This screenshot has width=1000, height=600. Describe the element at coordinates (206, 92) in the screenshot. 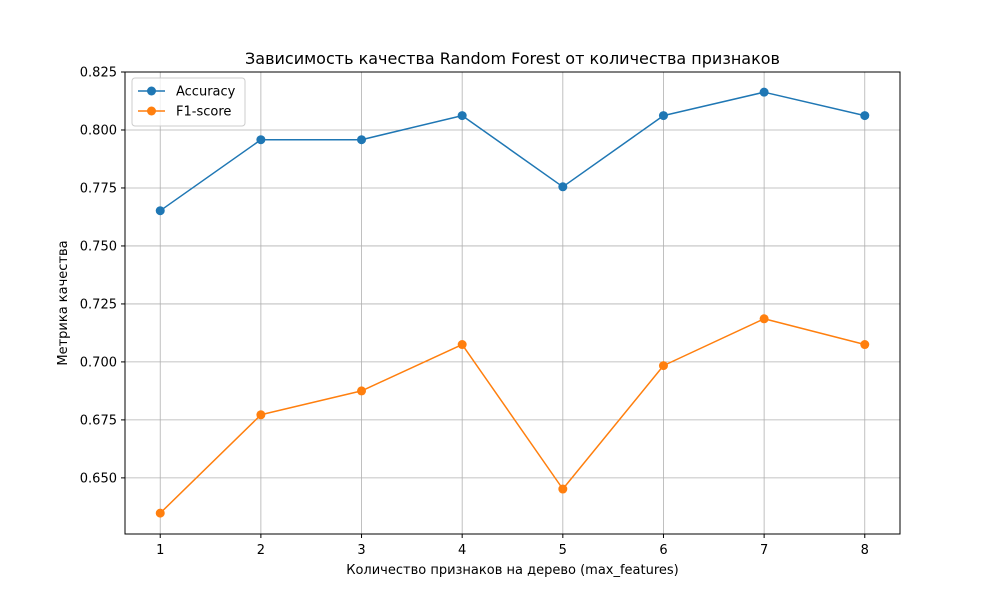

I see `legend-label-accuracy: Accuracy` at that location.